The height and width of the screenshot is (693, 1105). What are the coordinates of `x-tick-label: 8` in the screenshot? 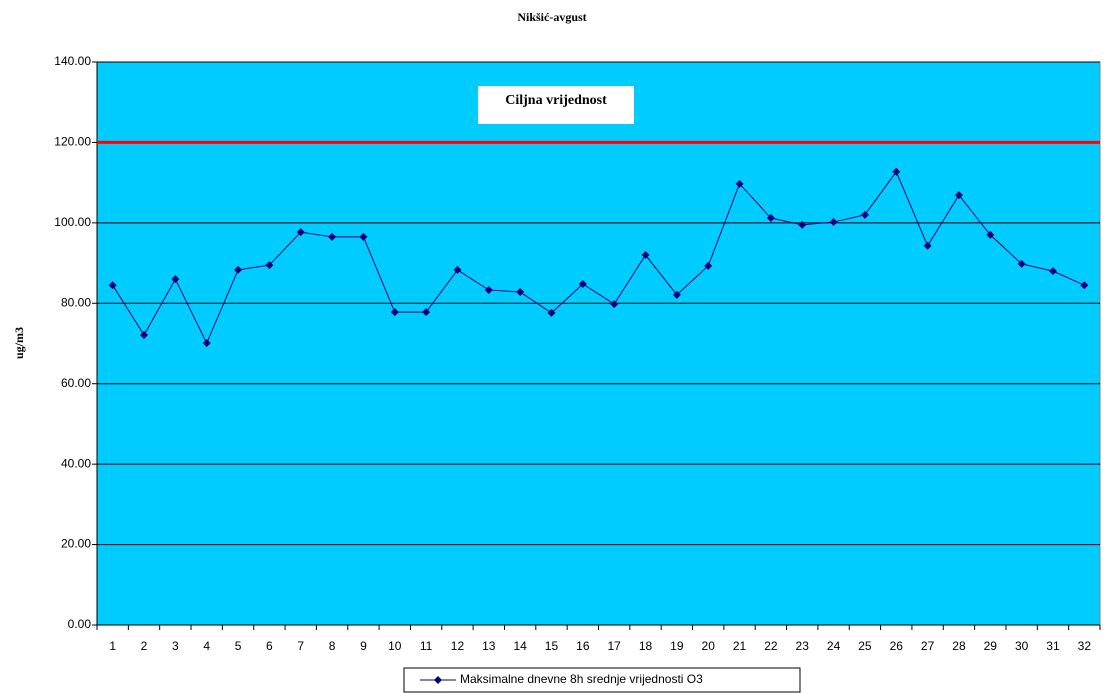 It's located at (332, 646).